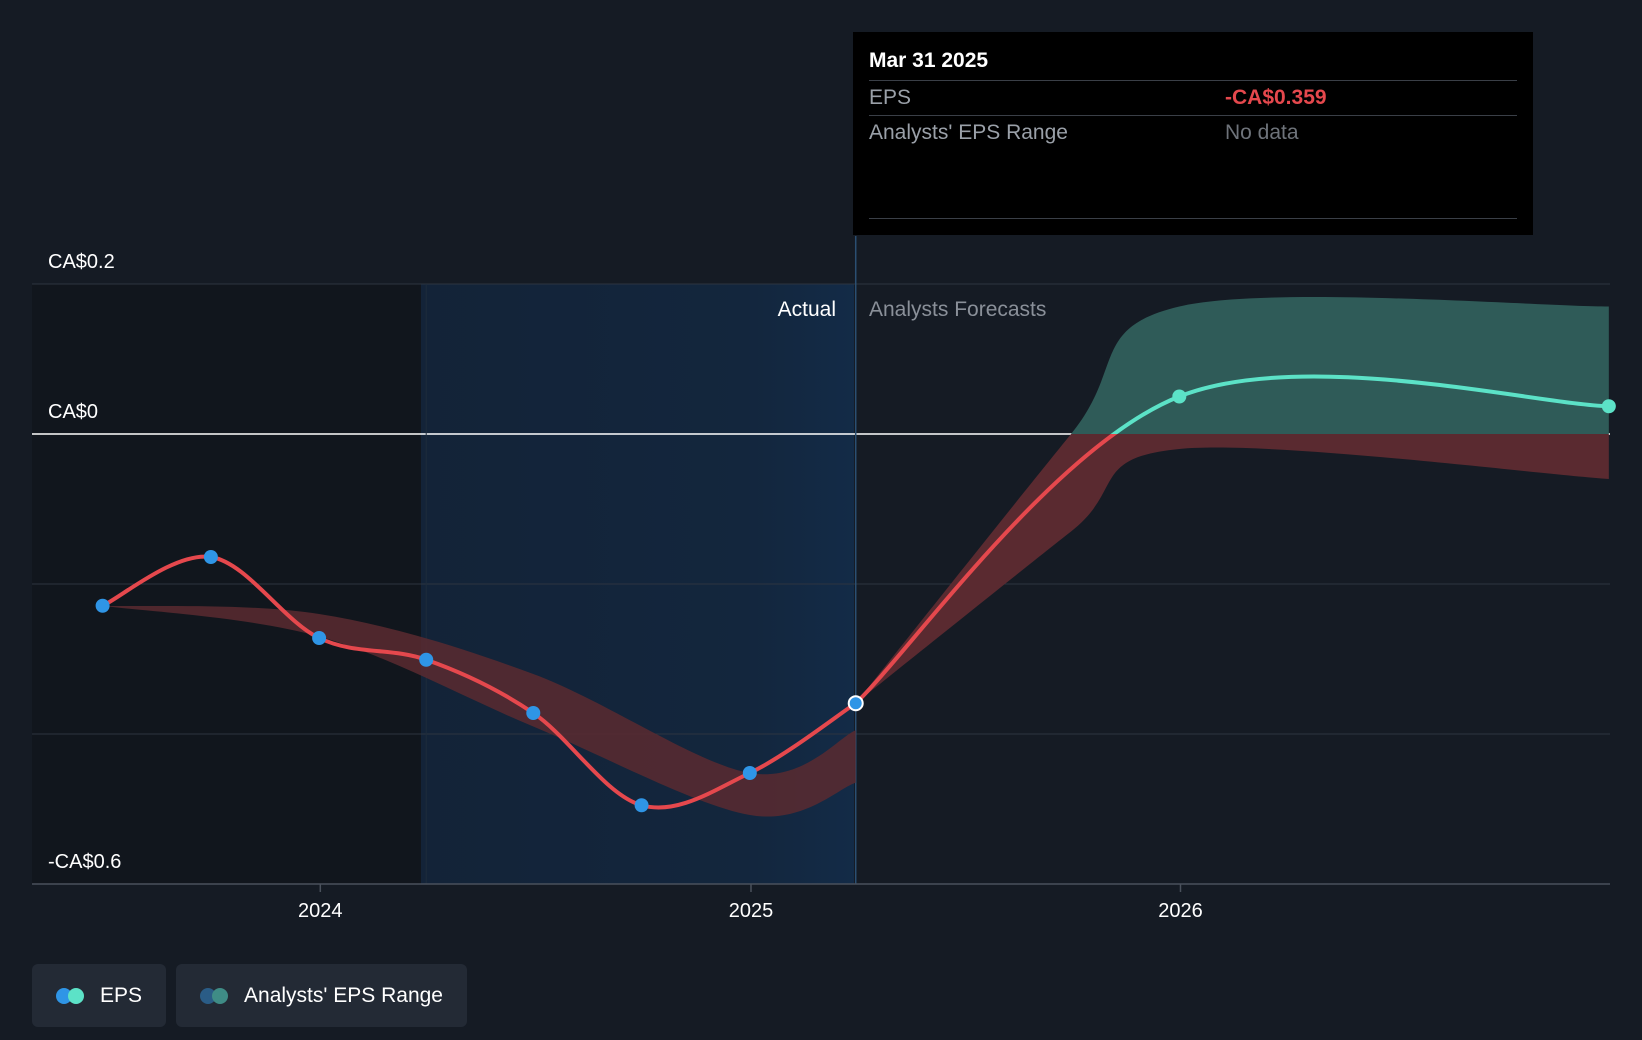 Image resolution: width=1642 pixels, height=1040 pixels. What do you see at coordinates (957, 309) in the screenshot?
I see `analysts-forecasts-label: Analysts Forecasts` at bounding box center [957, 309].